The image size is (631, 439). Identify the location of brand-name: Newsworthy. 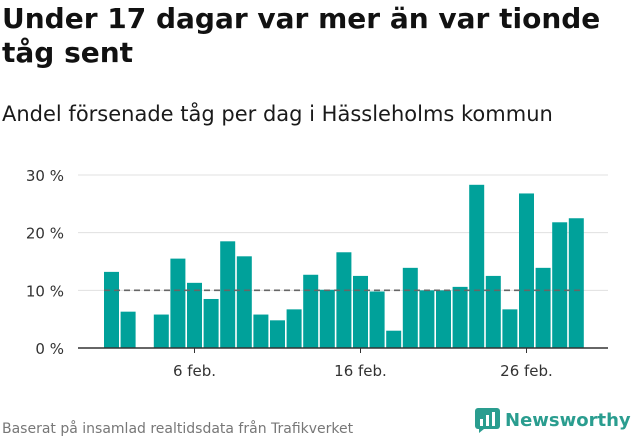
(568, 420).